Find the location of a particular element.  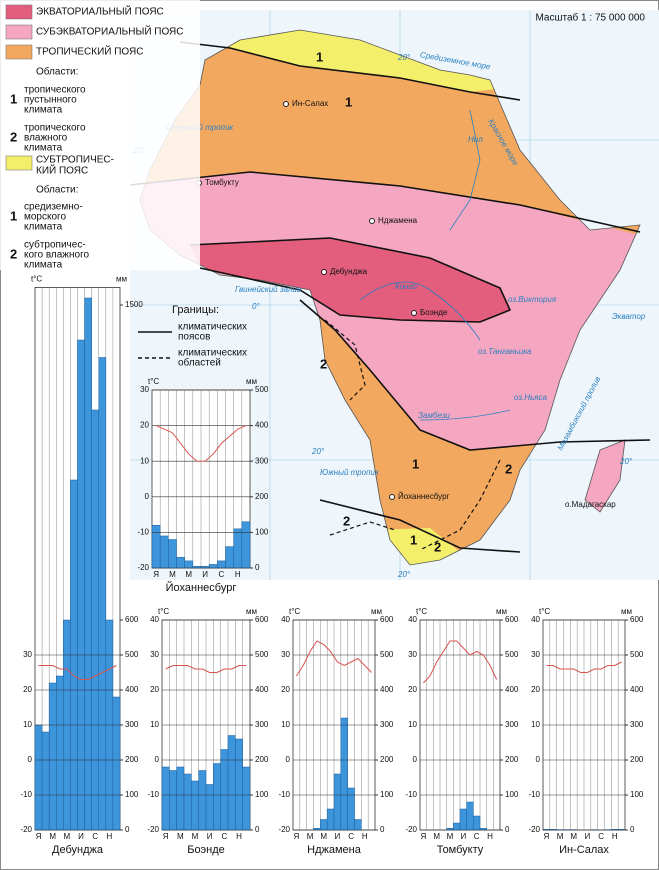

chart-title: Ин-Салах is located at coordinates (584, 850).